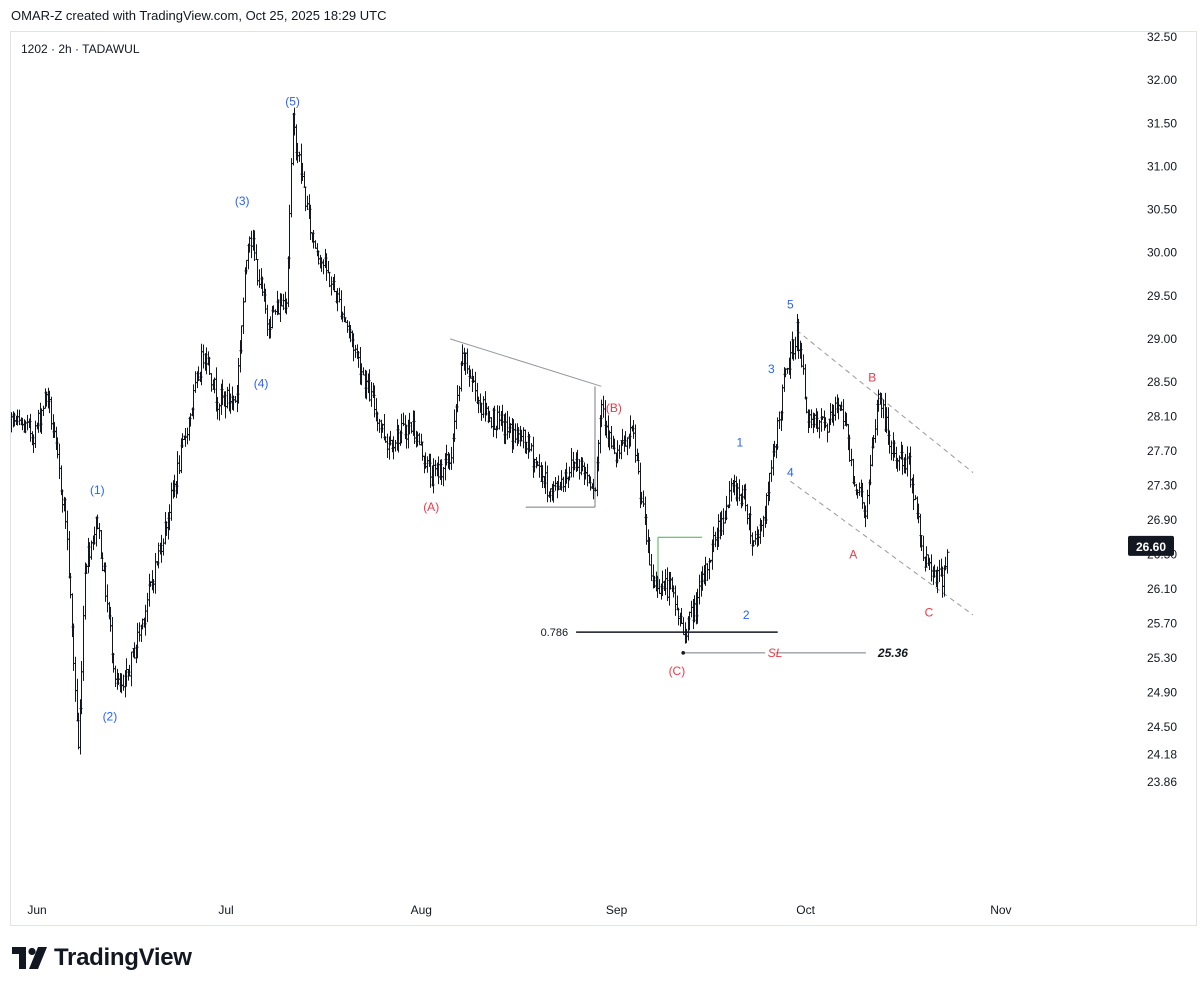  Describe the element at coordinates (805, 910) in the screenshot. I see `x-tick-label: Oct` at that location.